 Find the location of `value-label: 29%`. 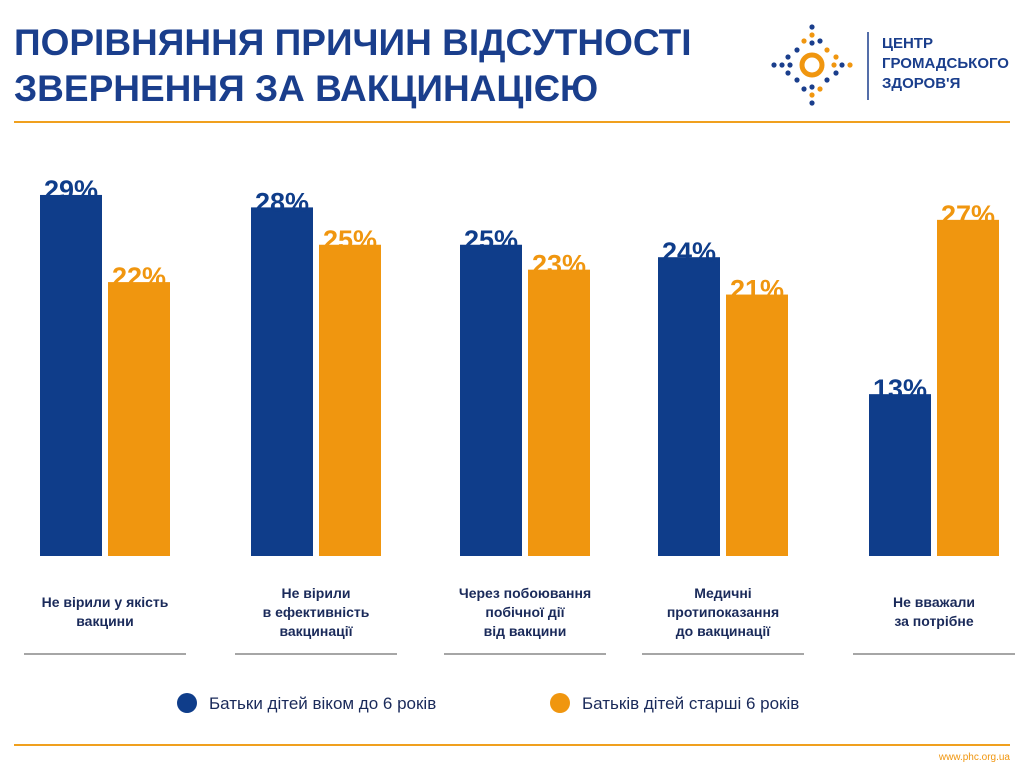

value-label: 29% is located at coordinates (71, 190).